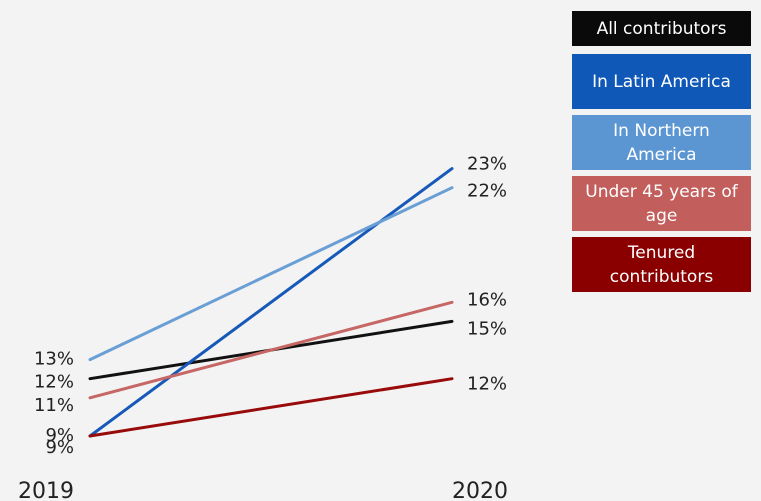  Describe the element at coordinates (487, 164) in the screenshot. I see `value-label-2020-in-latin-america: 23%` at that location.